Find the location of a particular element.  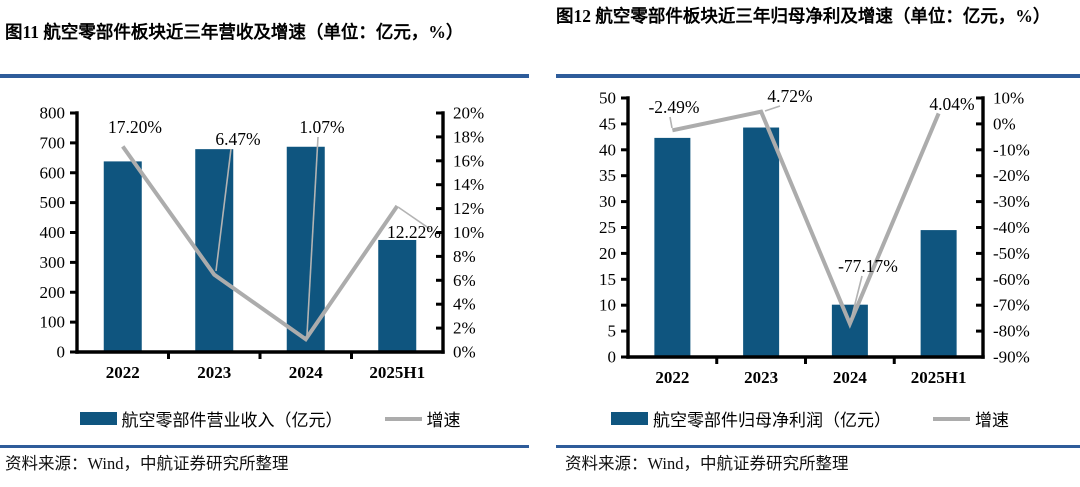

svg-text: 4.72% is located at coordinates (789, 96).